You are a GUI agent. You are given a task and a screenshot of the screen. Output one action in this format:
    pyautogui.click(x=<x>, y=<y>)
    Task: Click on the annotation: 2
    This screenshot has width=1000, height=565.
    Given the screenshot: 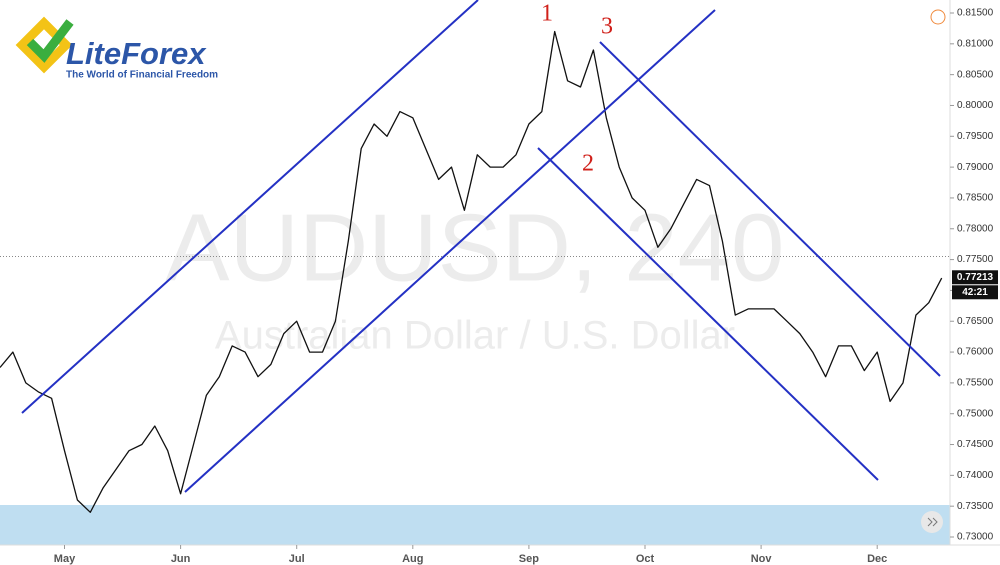 What is the action you would take?
    pyautogui.click(x=588, y=164)
    